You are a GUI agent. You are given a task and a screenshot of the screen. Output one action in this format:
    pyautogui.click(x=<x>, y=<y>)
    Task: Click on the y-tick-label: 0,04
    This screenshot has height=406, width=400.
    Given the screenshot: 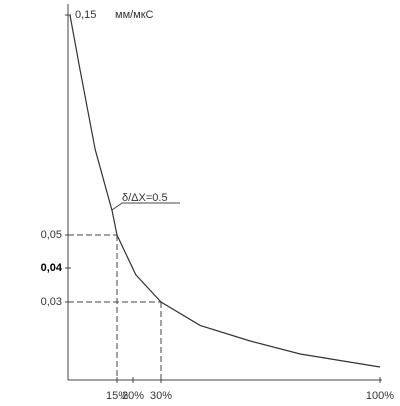 What is the action you would take?
    pyautogui.click(x=52, y=268)
    